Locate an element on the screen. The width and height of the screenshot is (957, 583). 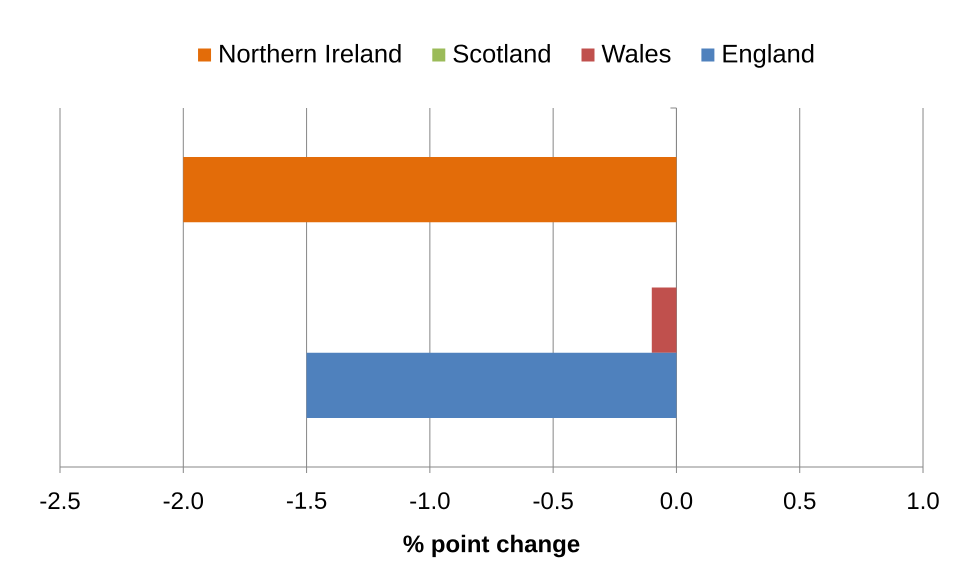
legend-label: Northern Ireland is located at coordinates (310, 53).